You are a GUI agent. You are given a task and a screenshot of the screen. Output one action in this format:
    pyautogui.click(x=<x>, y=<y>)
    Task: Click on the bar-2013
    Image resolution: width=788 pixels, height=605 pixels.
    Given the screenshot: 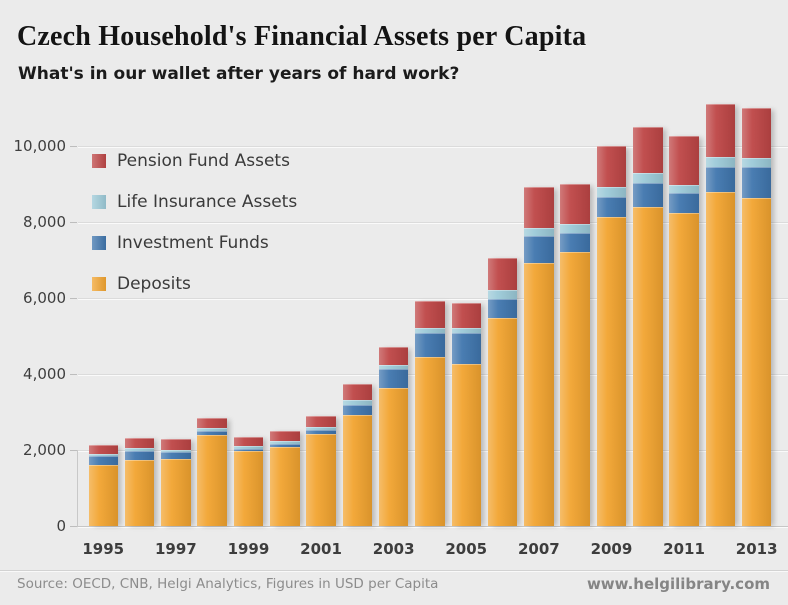 What is the action you would take?
    pyautogui.click(x=756, y=316)
    